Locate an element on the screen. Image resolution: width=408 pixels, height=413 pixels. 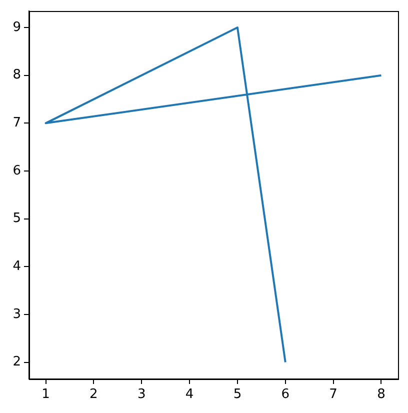
y-tick-label: 5 is located at coordinates (16, 218).